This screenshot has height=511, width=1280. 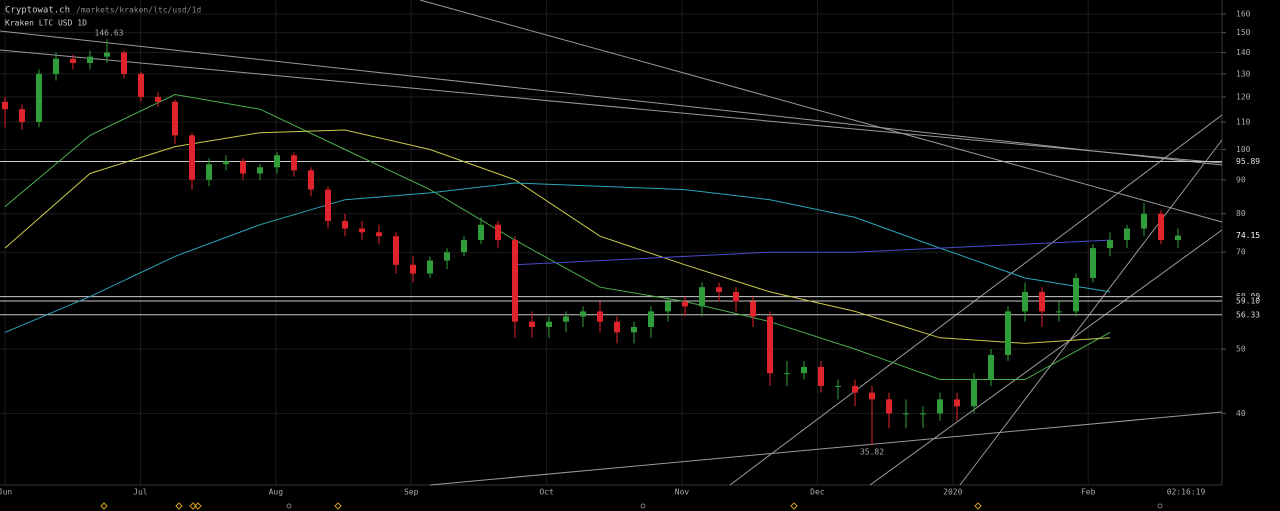 What do you see at coordinates (682, 492) in the screenshot?
I see `x-tick-label: Nov` at bounding box center [682, 492].